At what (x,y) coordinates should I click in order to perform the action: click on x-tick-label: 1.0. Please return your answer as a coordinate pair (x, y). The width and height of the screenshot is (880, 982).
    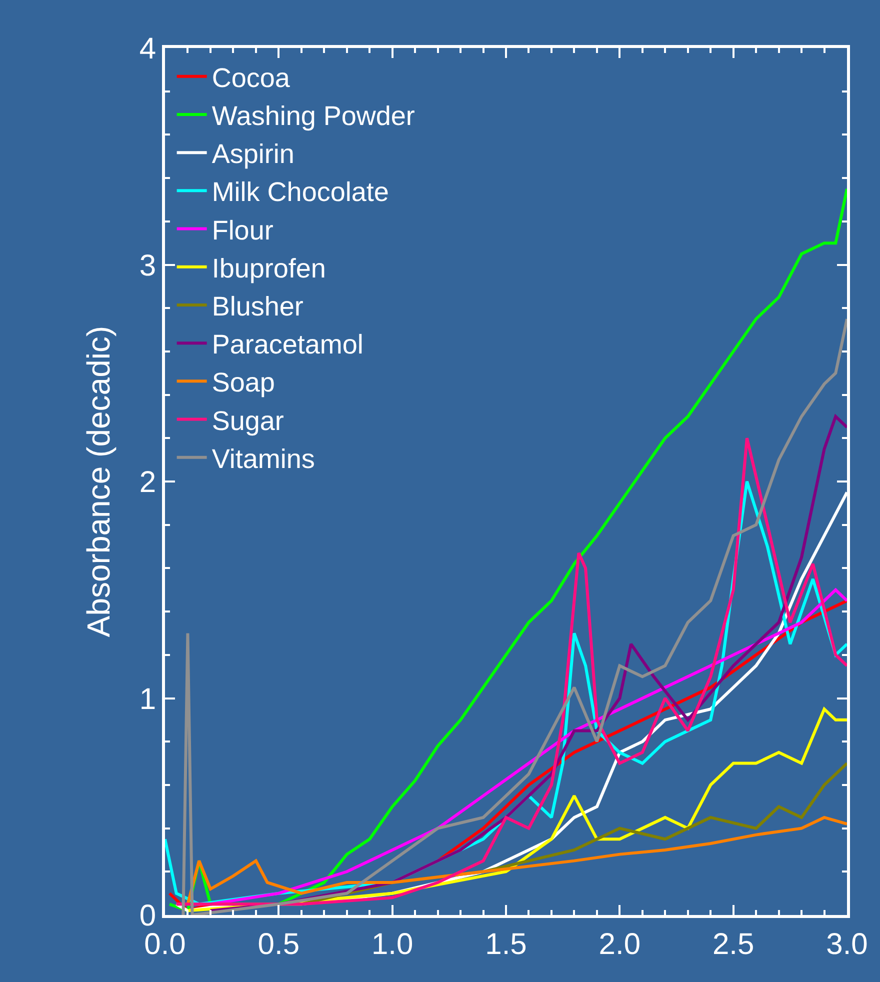
    Looking at the image, I should click on (392, 944).